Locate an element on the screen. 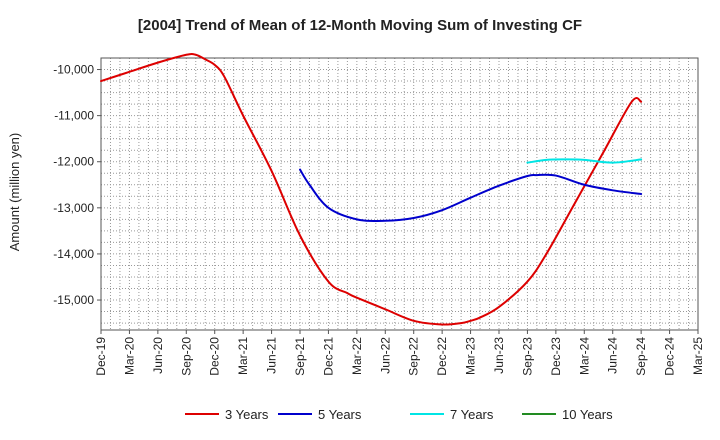 The width and height of the screenshot is (720, 440). x-tick-label: Sep-20 is located at coordinates (186, 356).